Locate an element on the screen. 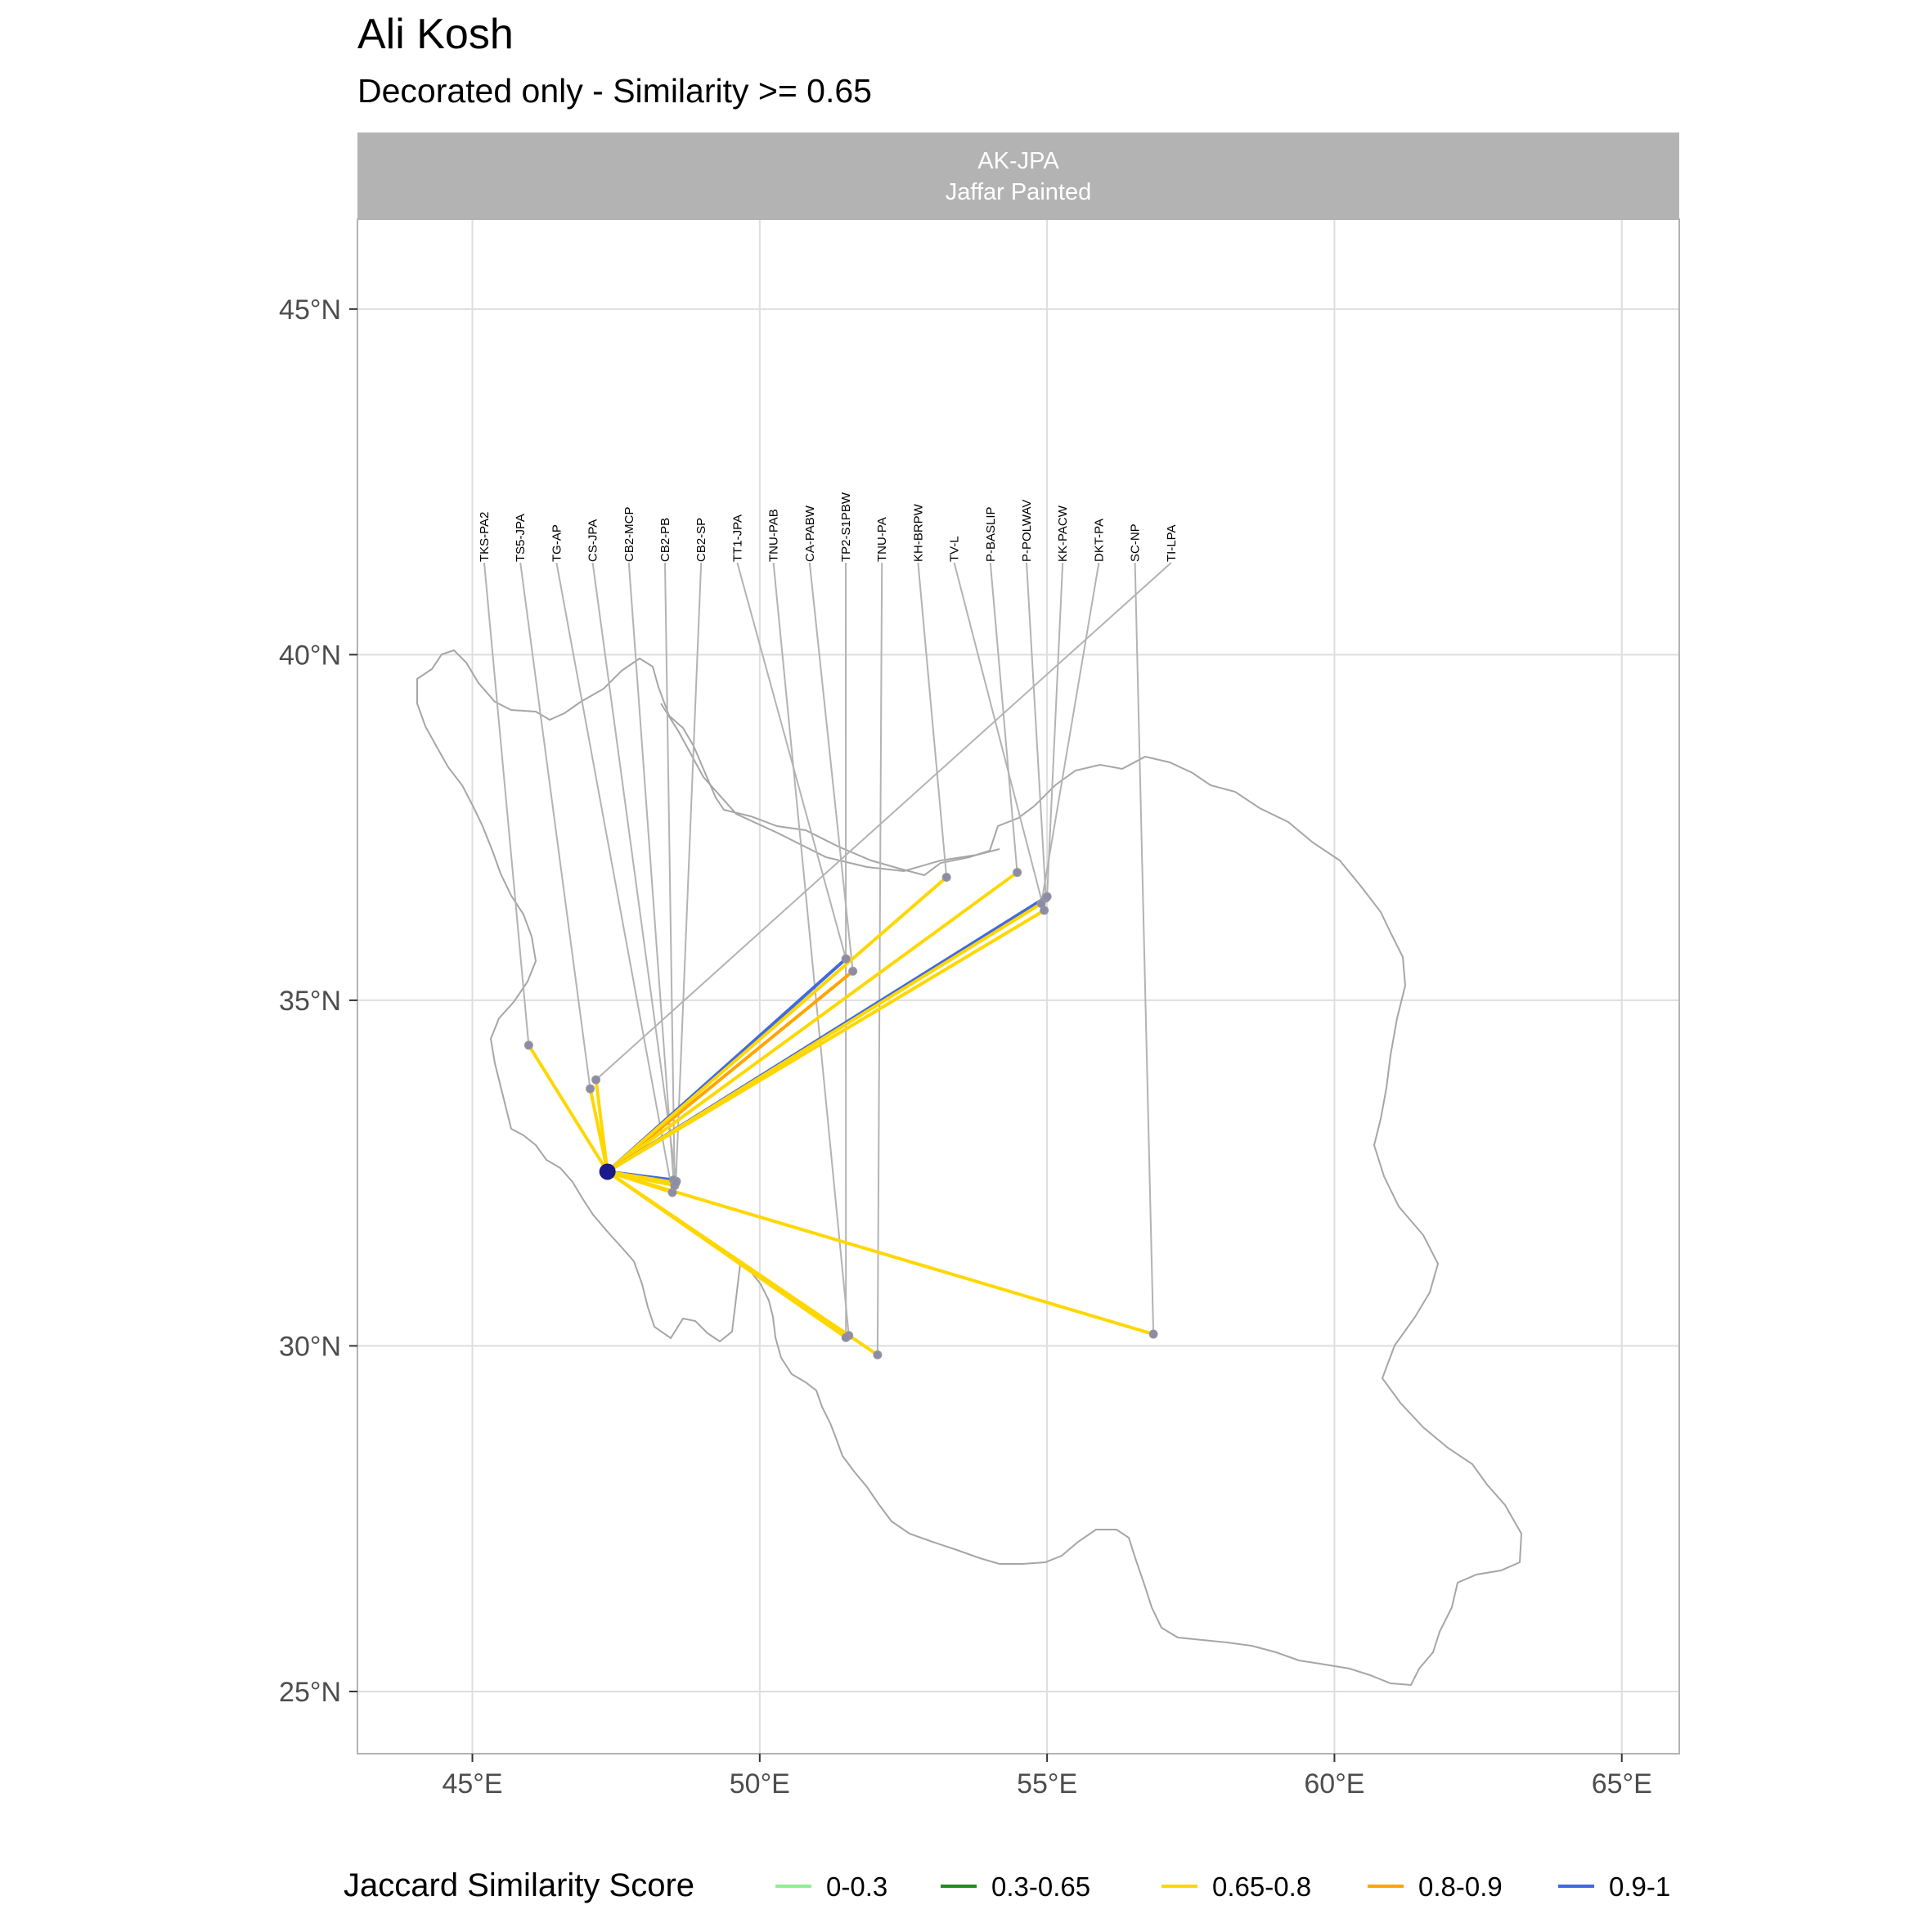 This screenshot has height=1932, width=1932. y-tick-label: 35°N is located at coordinates (310, 1002).